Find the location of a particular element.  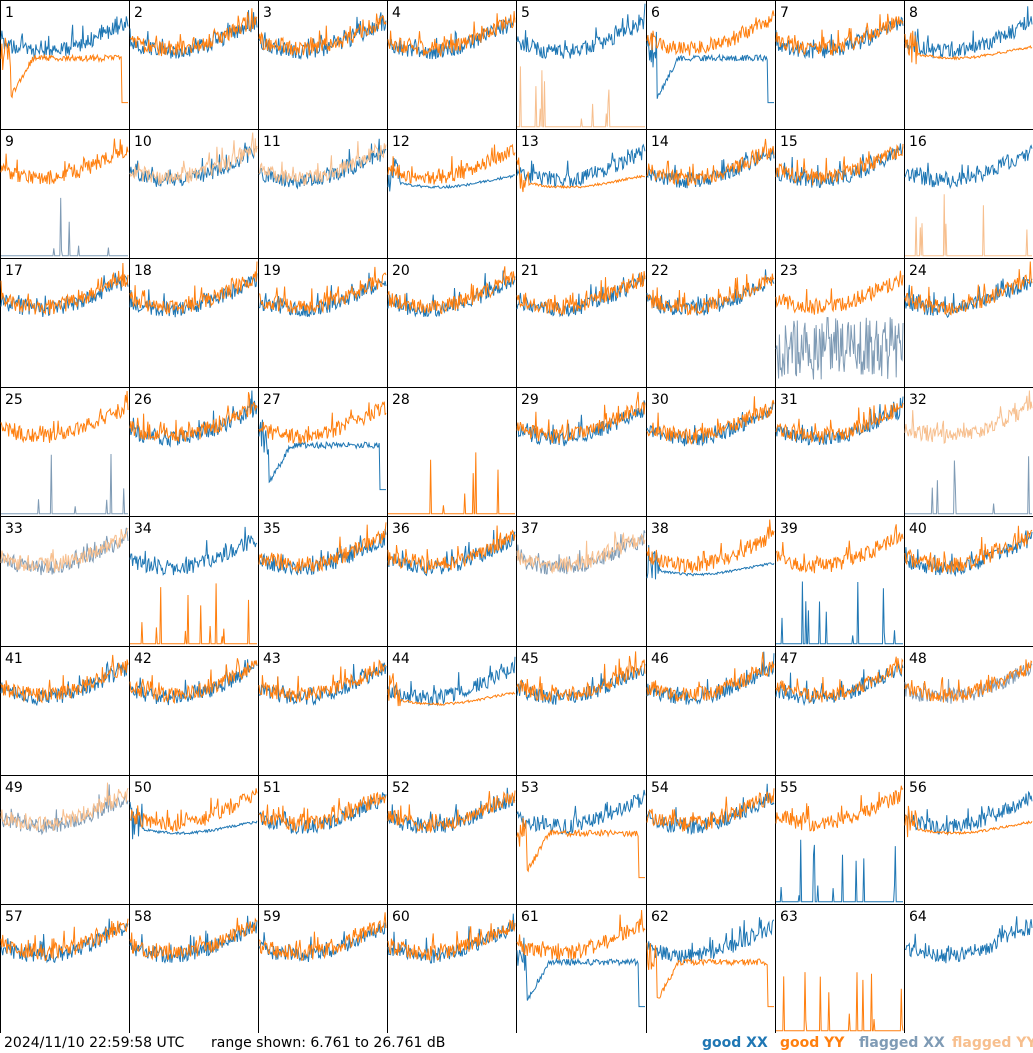

panel-label: 19 is located at coordinates (272, 271).